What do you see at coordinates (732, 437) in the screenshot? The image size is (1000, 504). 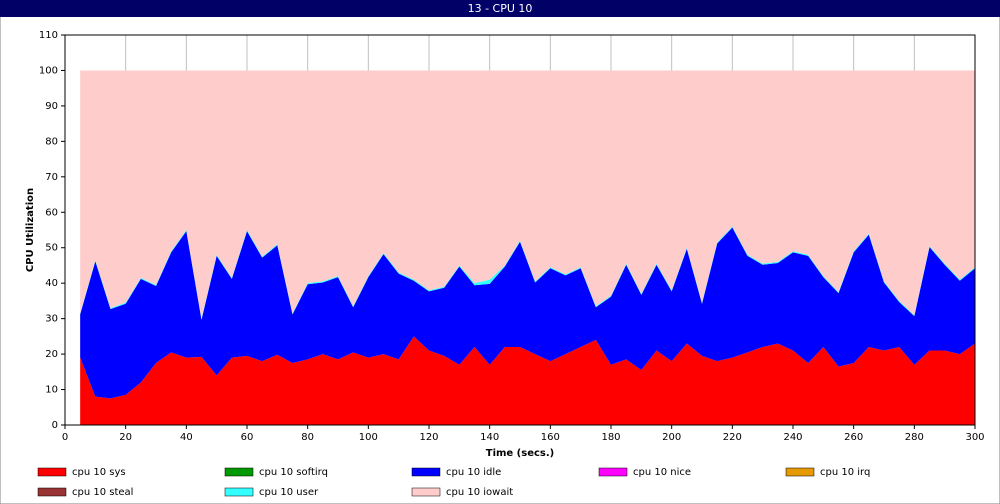 I see `x-tick-label: 220` at bounding box center [732, 437].